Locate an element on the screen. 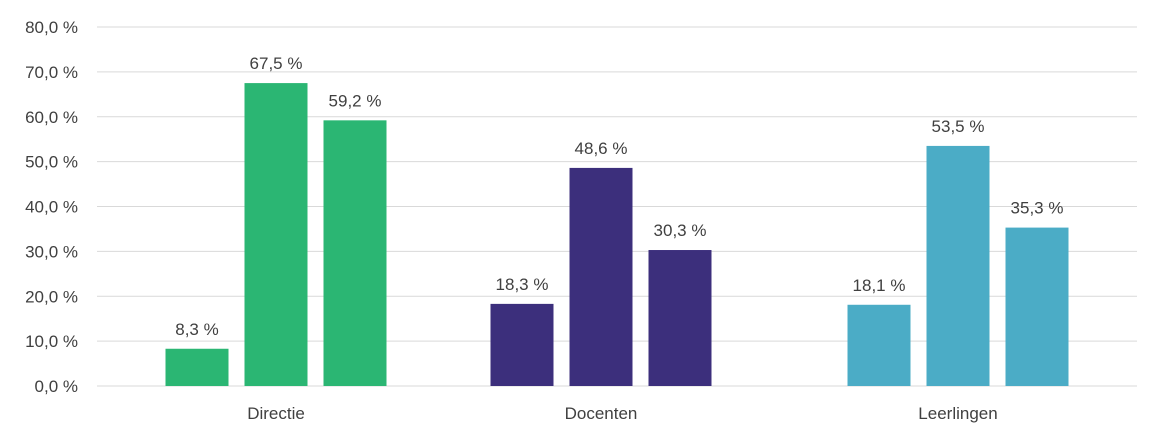 The height and width of the screenshot is (433, 1159). data-label: 48,6 % is located at coordinates (601, 148).